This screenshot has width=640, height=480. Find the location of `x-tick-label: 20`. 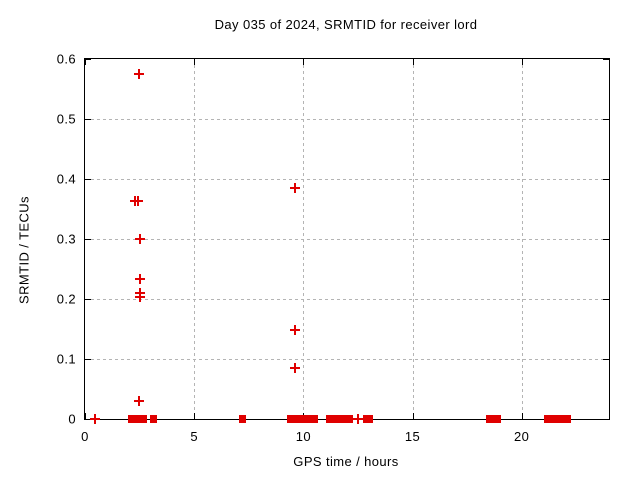

x-tick-label: 20 is located at coordinates (522, 436).